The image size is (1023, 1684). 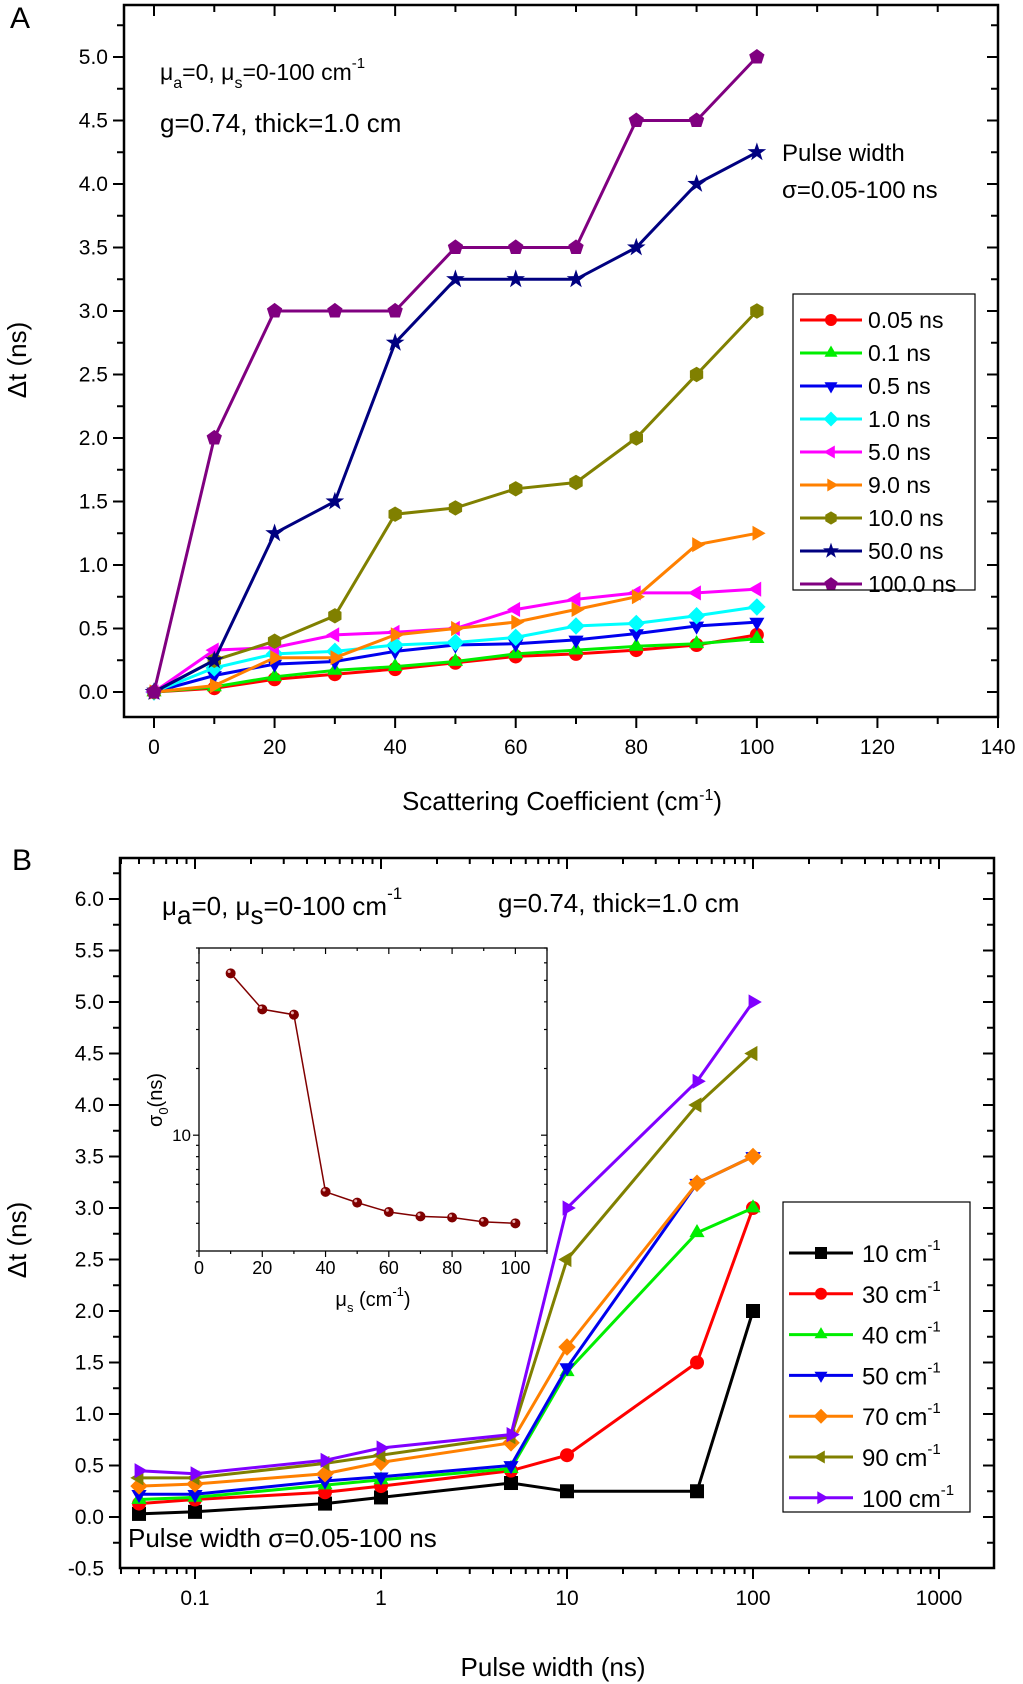 I want to click on y-tick-label-a: 3.0, so click(x=93, y=311).